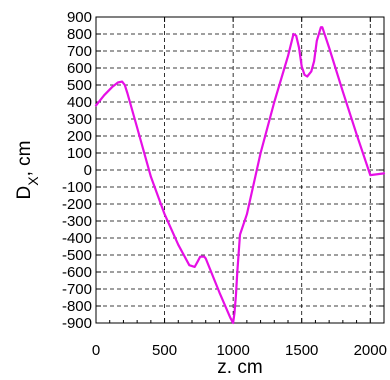 This screenshot has width=390, height=380. What do you see at coordinates (33, 181) in the screenshot?
I see `y-axis-title-sub: X` at bounding box center [33, 181].